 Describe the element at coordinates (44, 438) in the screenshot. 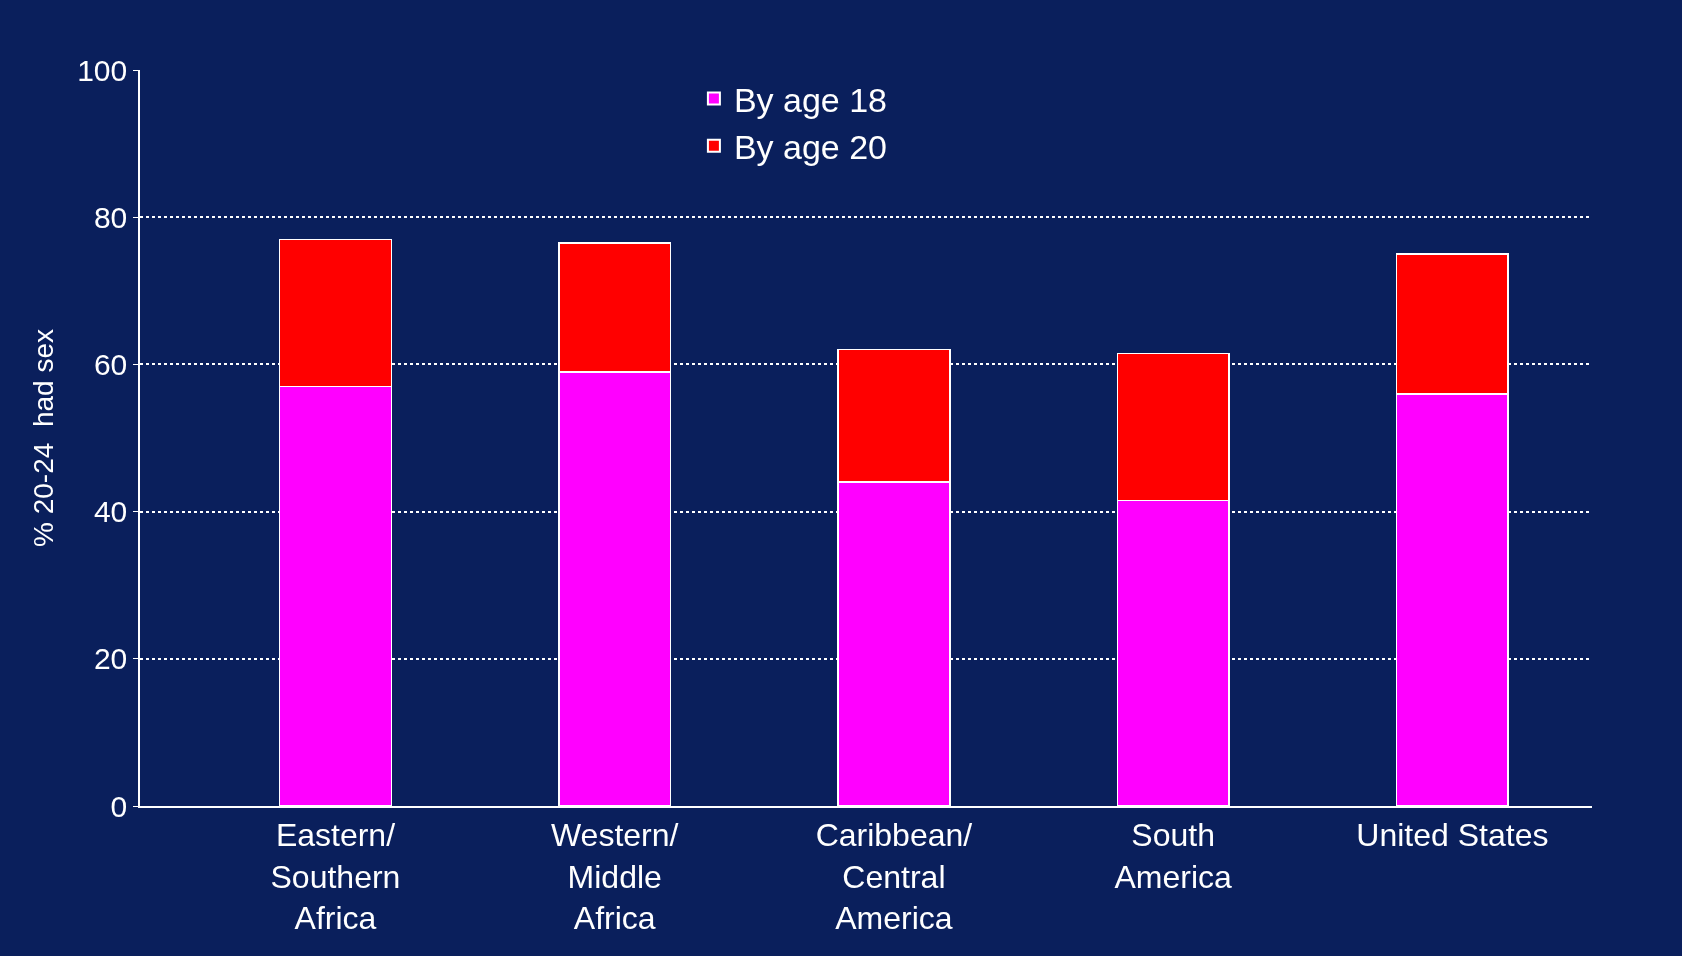

I see `y-axis-title: % 20-24 had sex` at that location.